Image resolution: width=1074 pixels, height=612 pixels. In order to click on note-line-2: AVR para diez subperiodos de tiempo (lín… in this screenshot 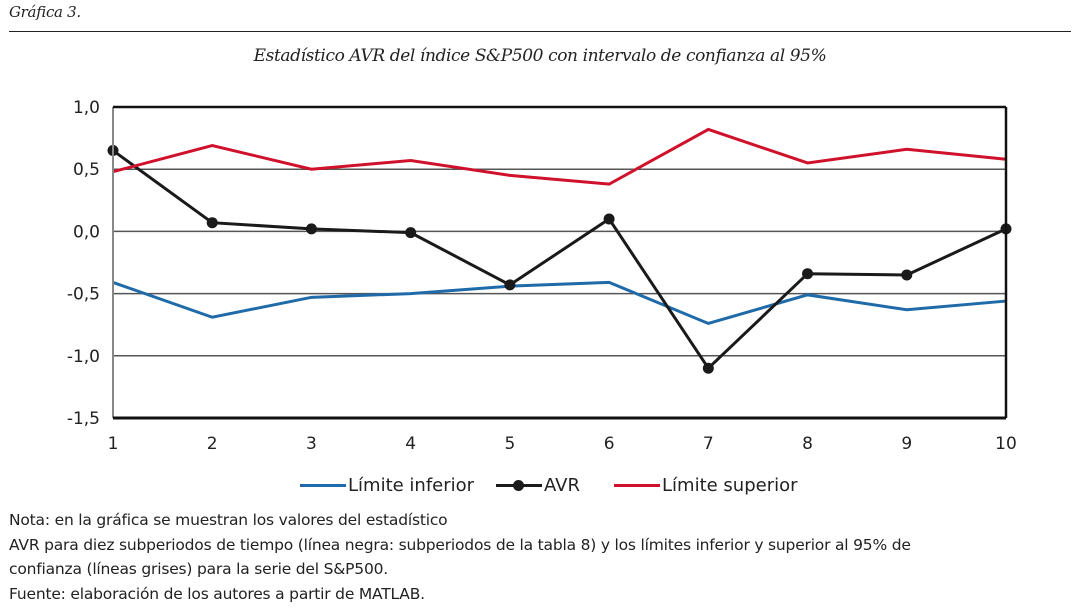, I will do `click(460, 544)`.